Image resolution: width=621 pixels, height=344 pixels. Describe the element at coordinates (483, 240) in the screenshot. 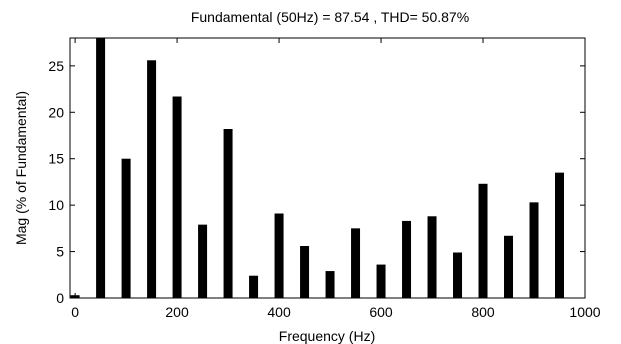

I see `bar-800hz` at that location.